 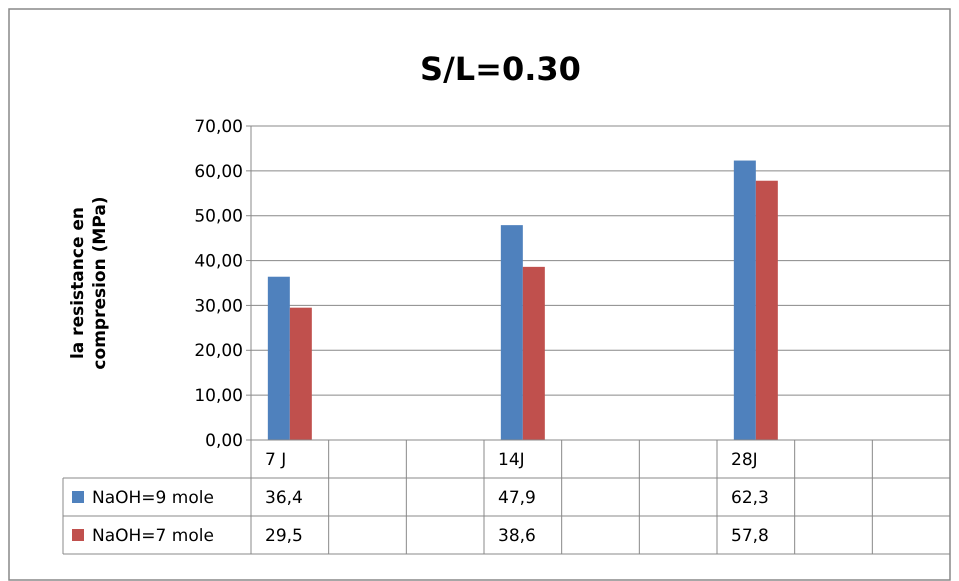 I want to click on y-axis-title: la resistance en compresion (MPa), so click(x=89, y=283).